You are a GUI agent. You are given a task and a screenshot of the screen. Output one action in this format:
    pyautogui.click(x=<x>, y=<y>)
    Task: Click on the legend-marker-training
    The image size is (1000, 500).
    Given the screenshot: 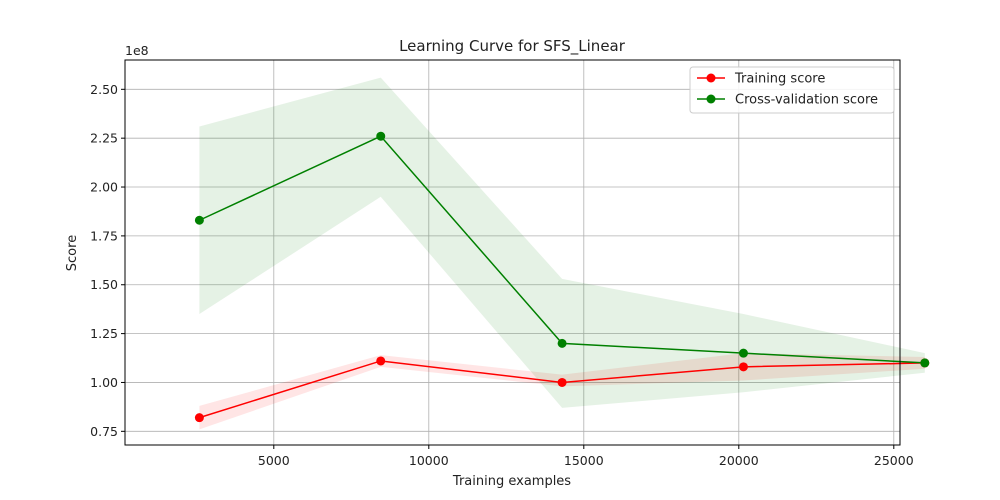 What is the action you would take?
    pyautogui.click(x=711, y=78)
    